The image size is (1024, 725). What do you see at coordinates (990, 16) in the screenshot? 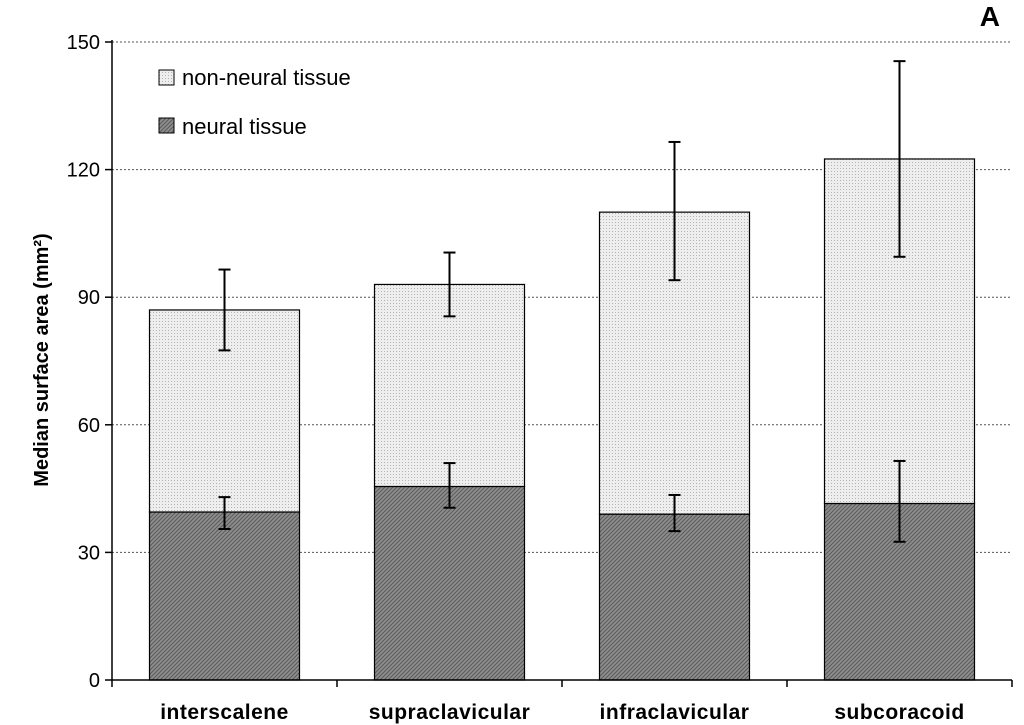
I see `panel-letter: A` at bounding box center [990, 16].